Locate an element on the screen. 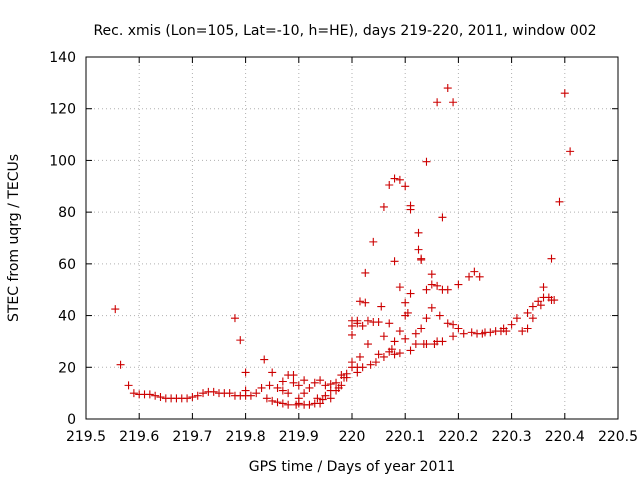 This screenshot has height=480, width=640. y-tick-label: 80 is located at coordinates (67, 213).